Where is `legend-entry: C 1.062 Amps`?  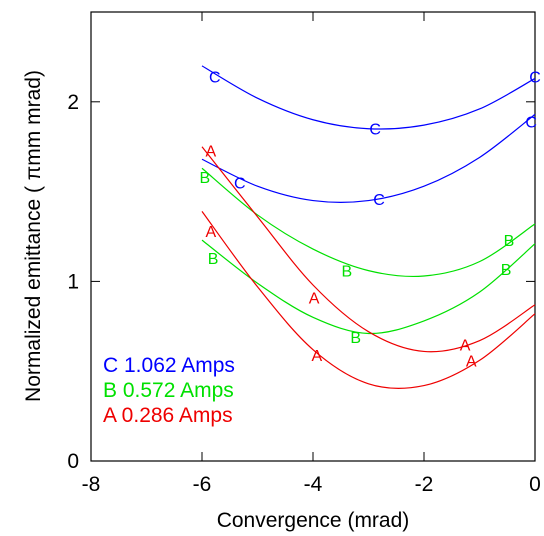
legend-entry: C 1.062 Amps is located at coordinates (169, 365).